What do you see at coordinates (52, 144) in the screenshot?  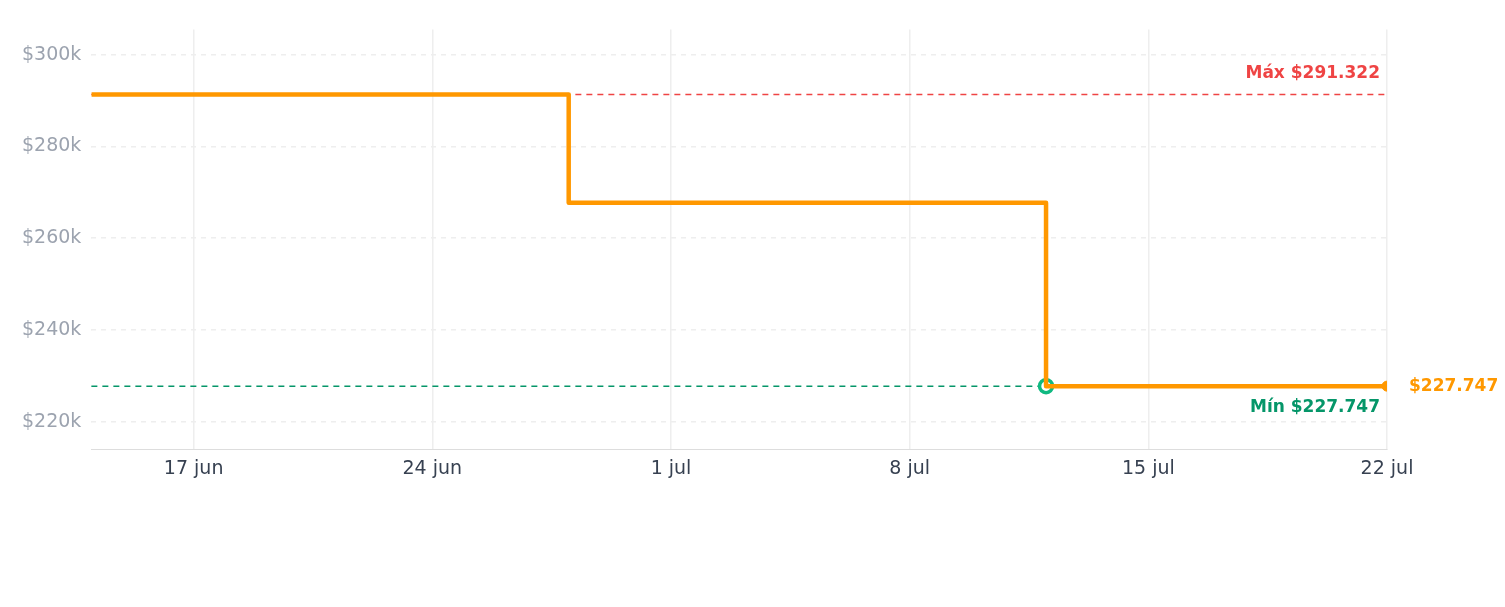 I see `y-tick-label: $280k` at bounding box center [52, 144].